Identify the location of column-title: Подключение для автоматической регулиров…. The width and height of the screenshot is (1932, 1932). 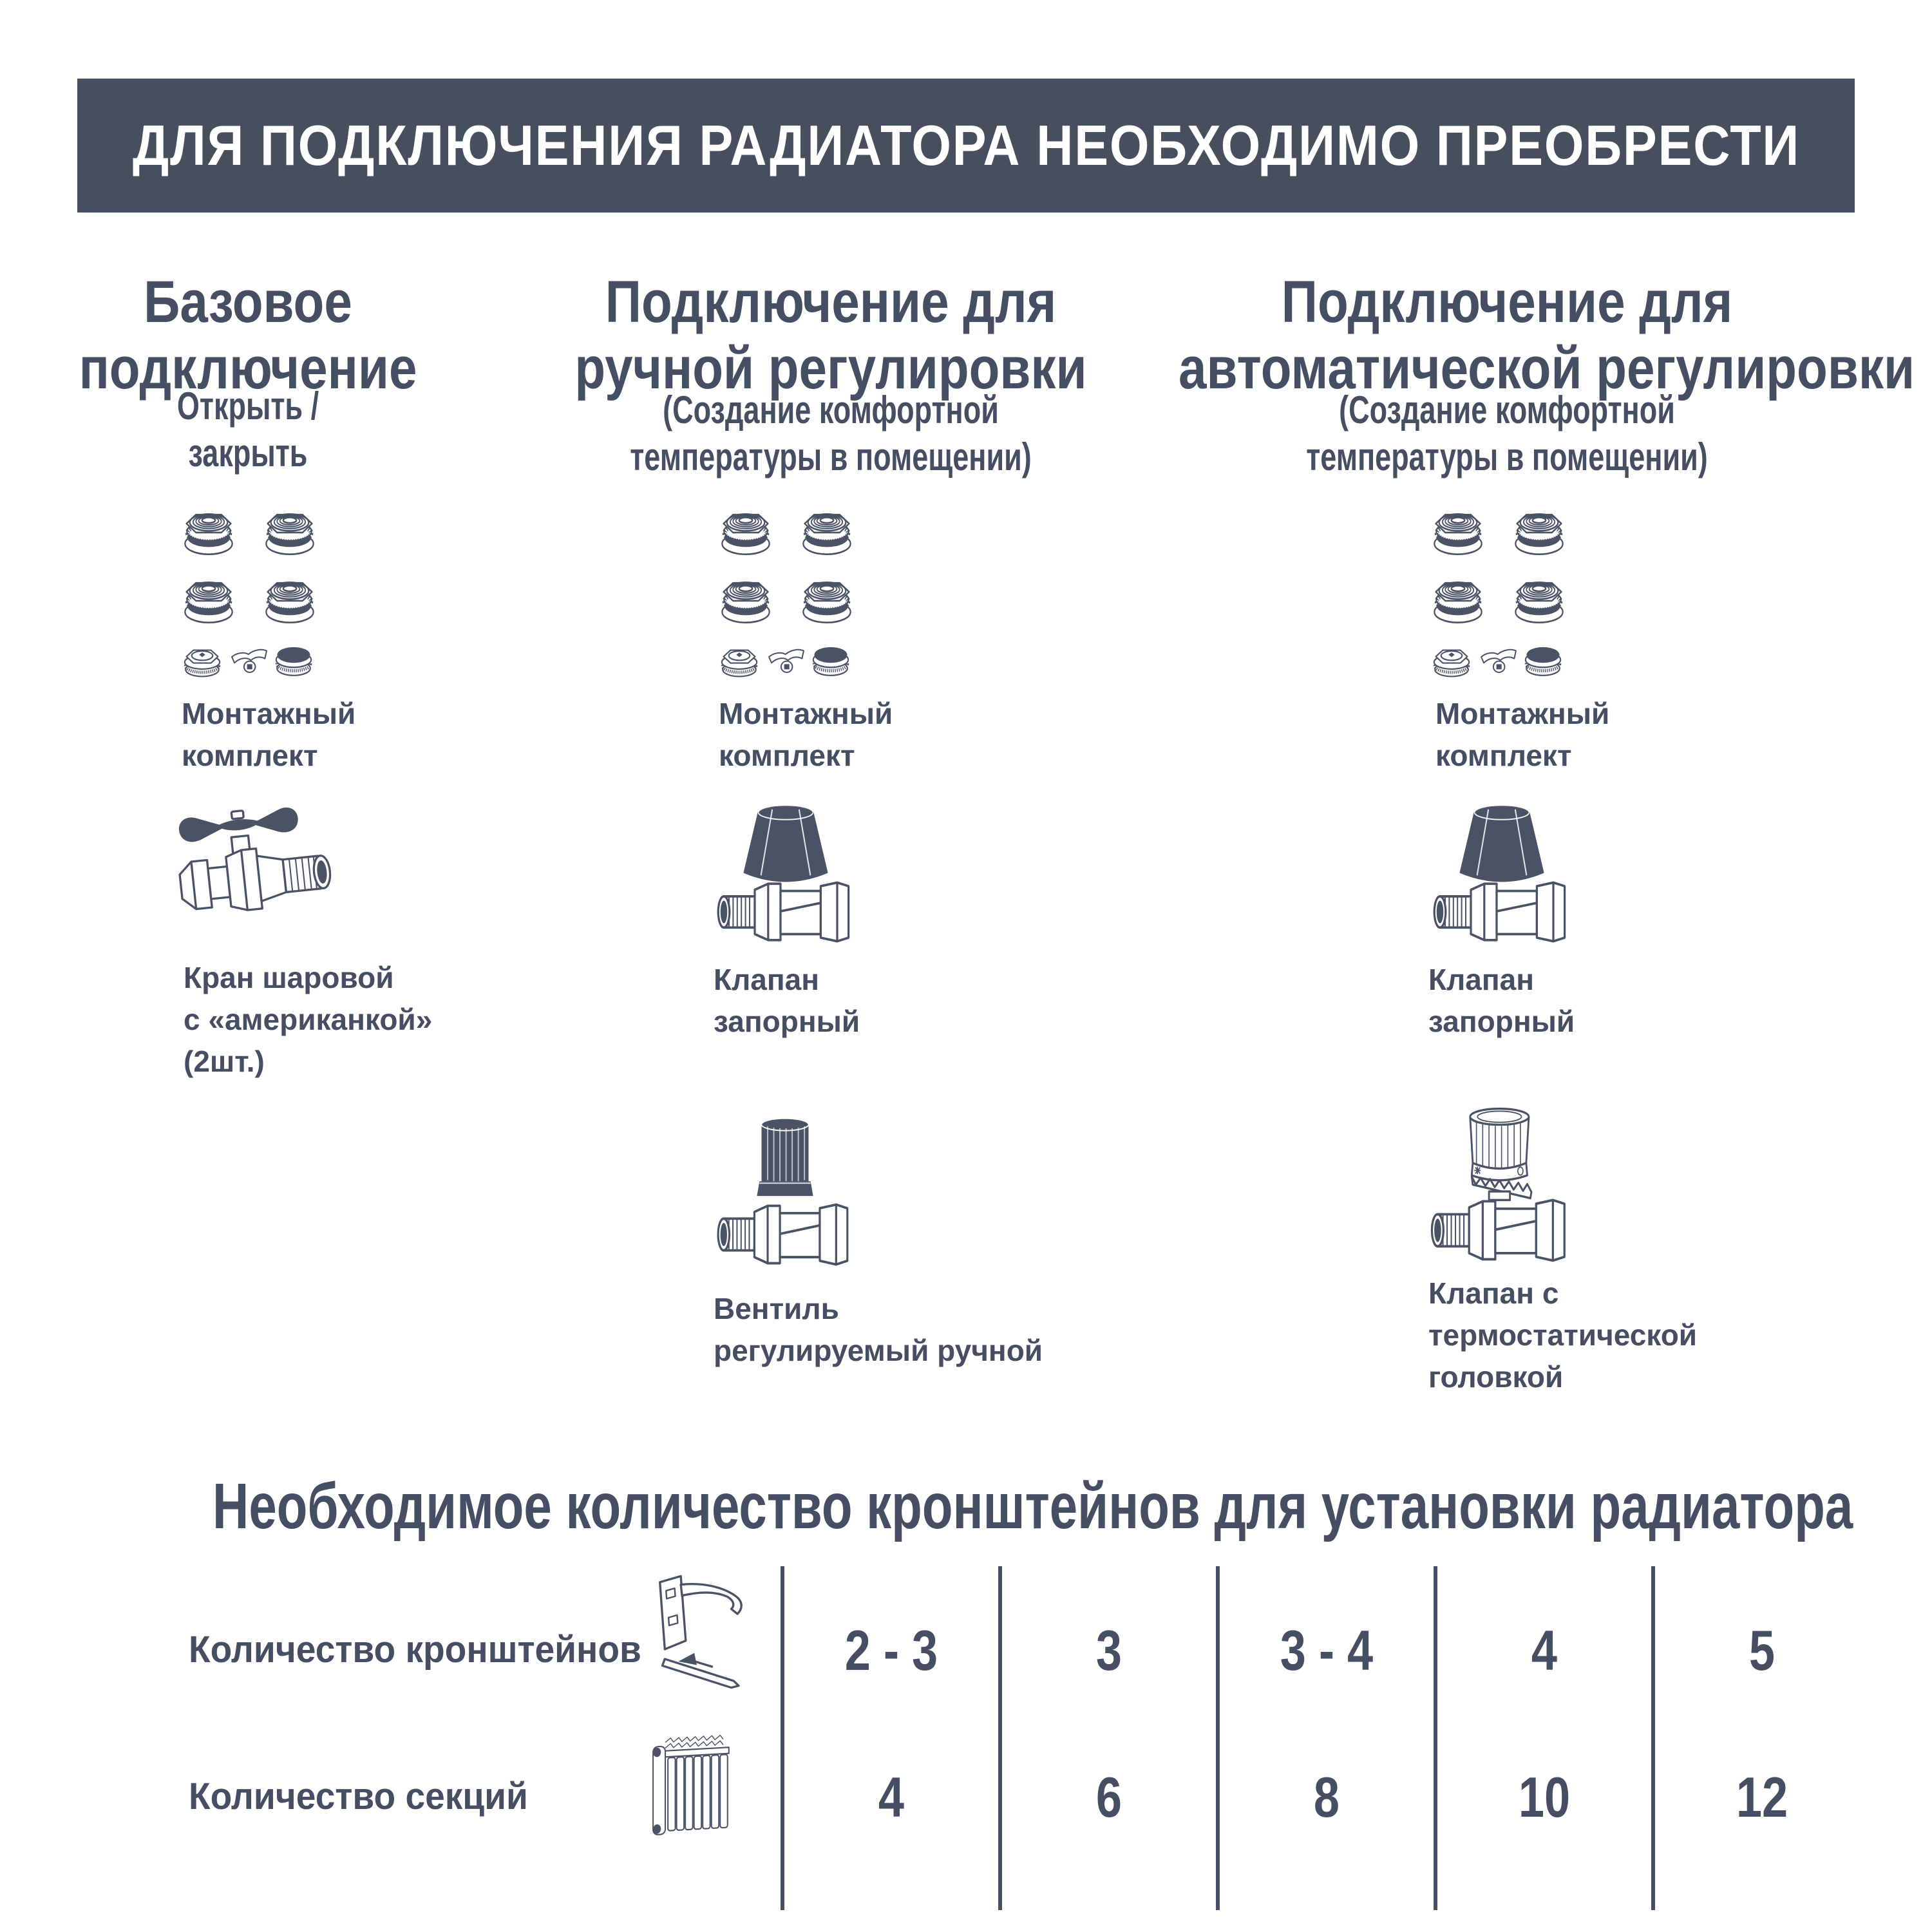
(1547, 335).